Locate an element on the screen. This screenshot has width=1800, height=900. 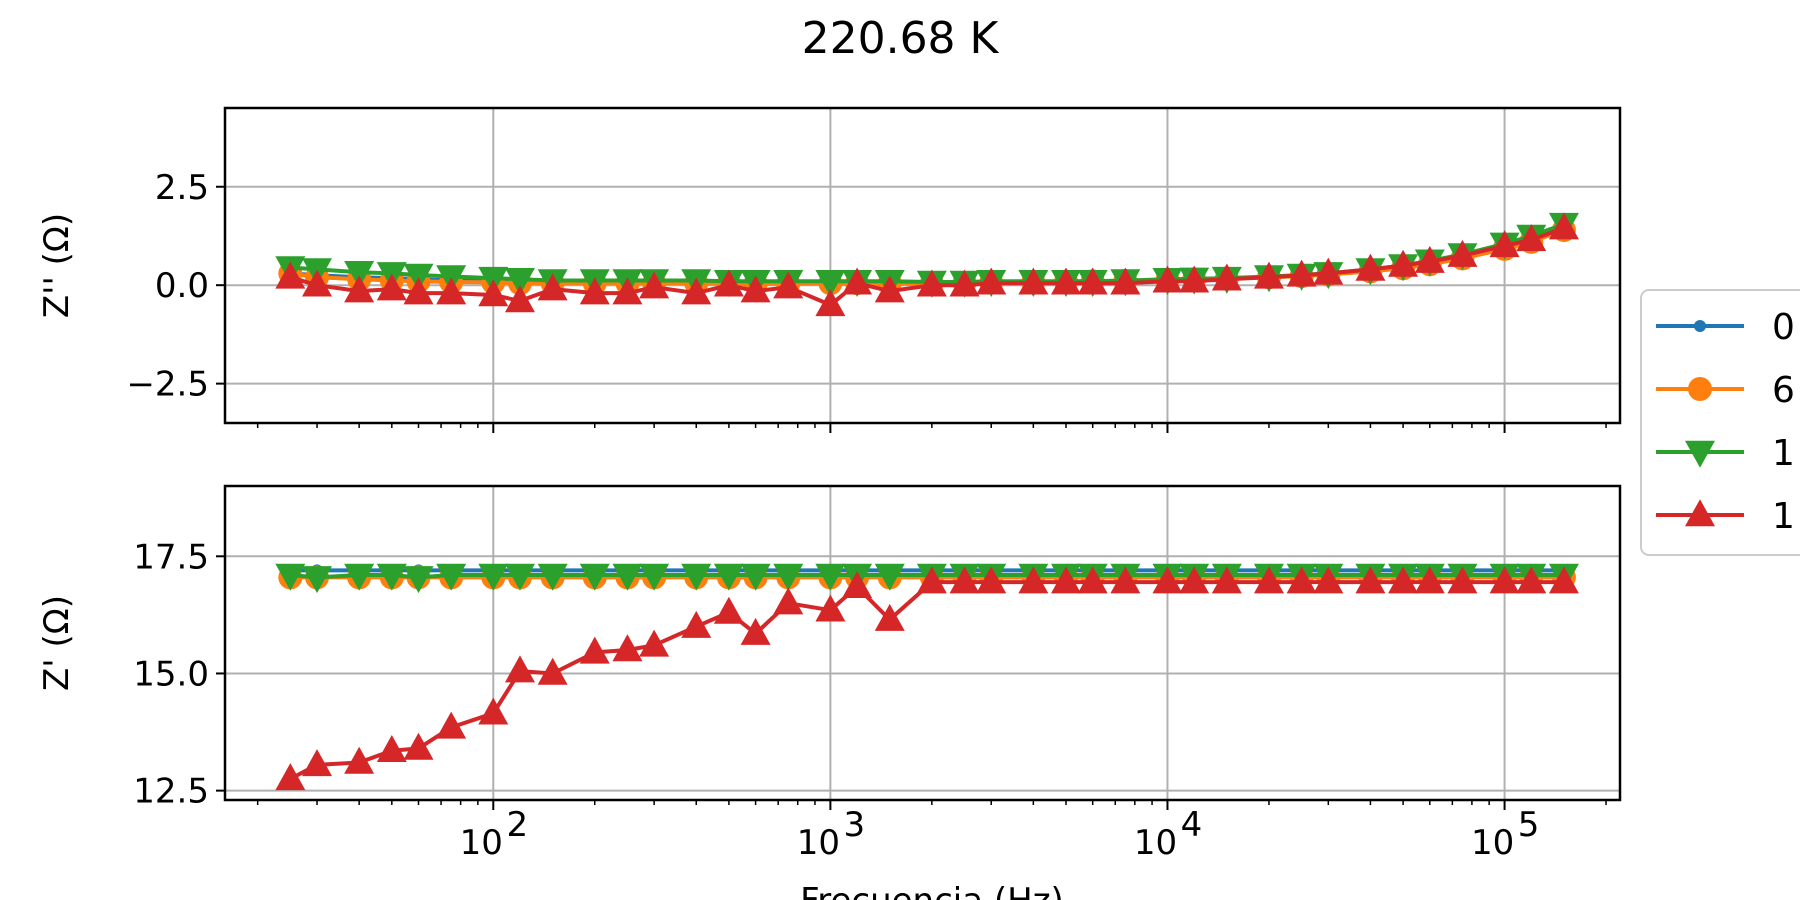
legend-box is located at coordinates (1720, 422).